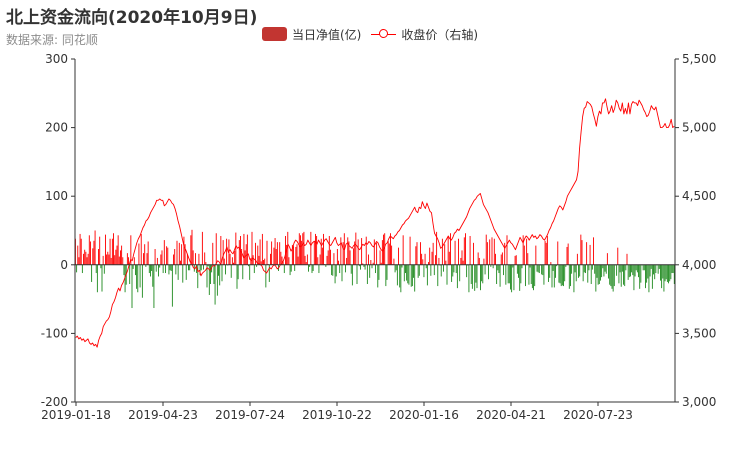 The image size is (750, 463). What do you see at coordinates (52, 40) in the screenshot?
I see `chart-subtitle: 数据来源: 同花顺` at bounding box center [52, 40].